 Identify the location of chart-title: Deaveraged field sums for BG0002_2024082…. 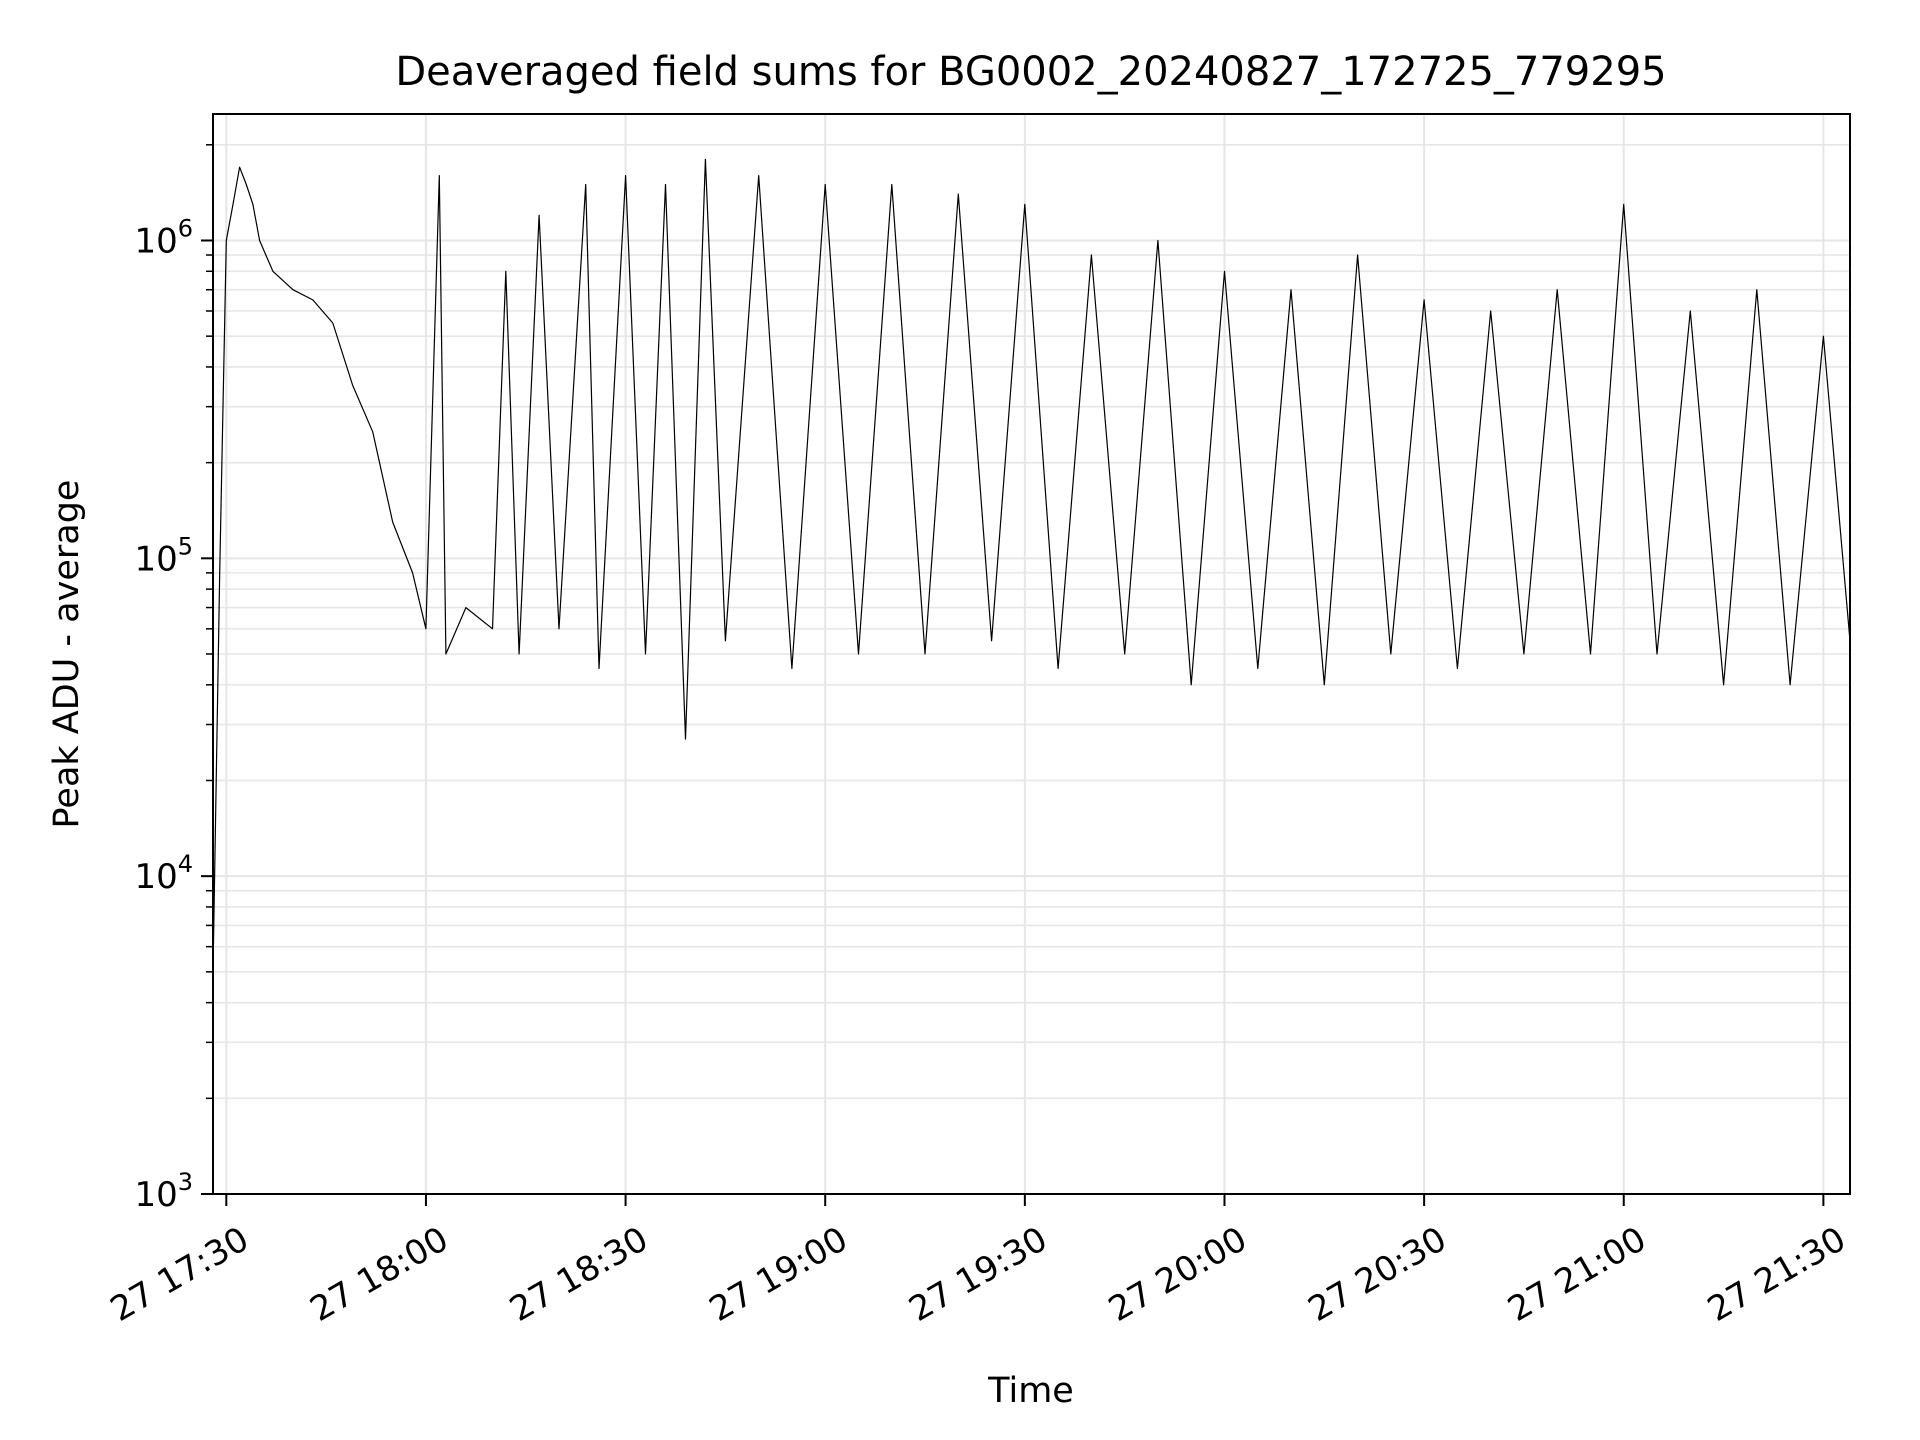
(1030, 72).